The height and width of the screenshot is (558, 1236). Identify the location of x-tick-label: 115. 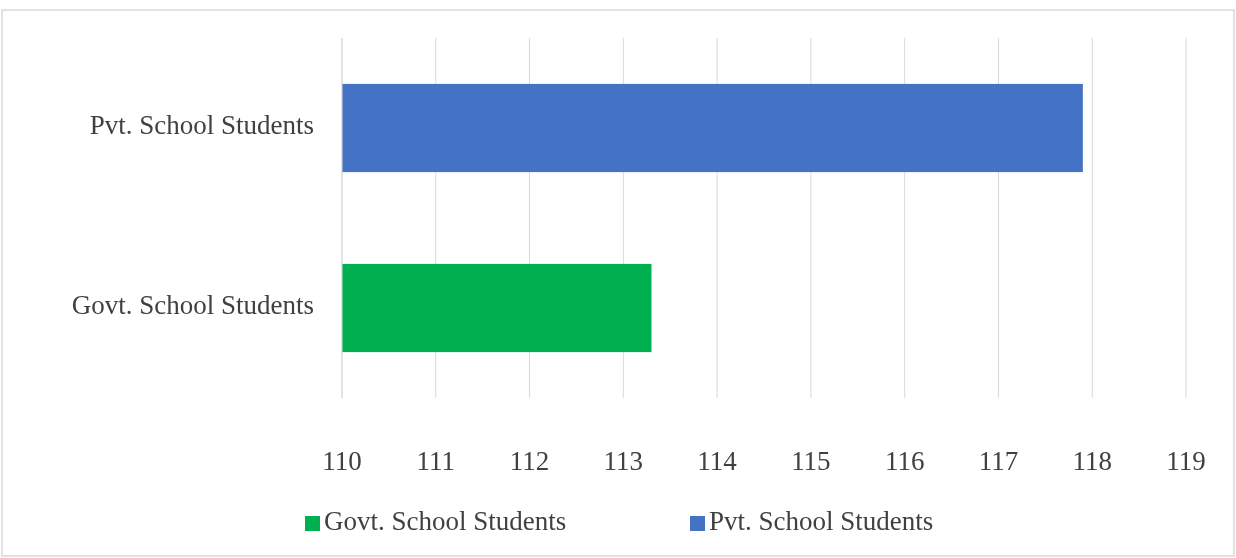
(811, 461).